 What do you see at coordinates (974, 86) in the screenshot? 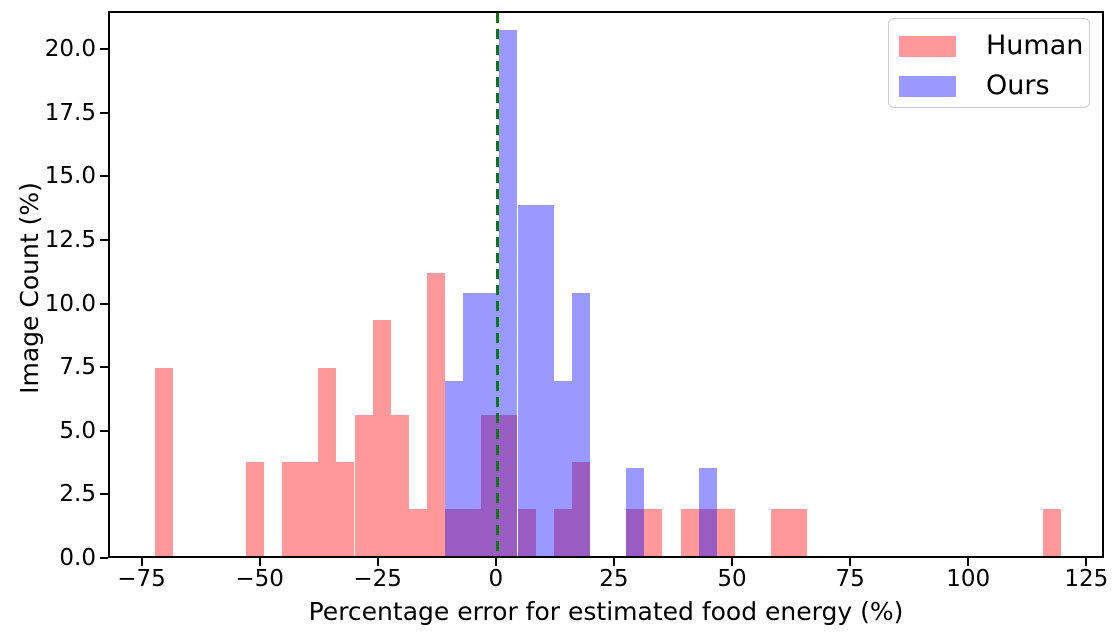
I see `legend-entry-ours: Ours` at bounding box center [974, 86].